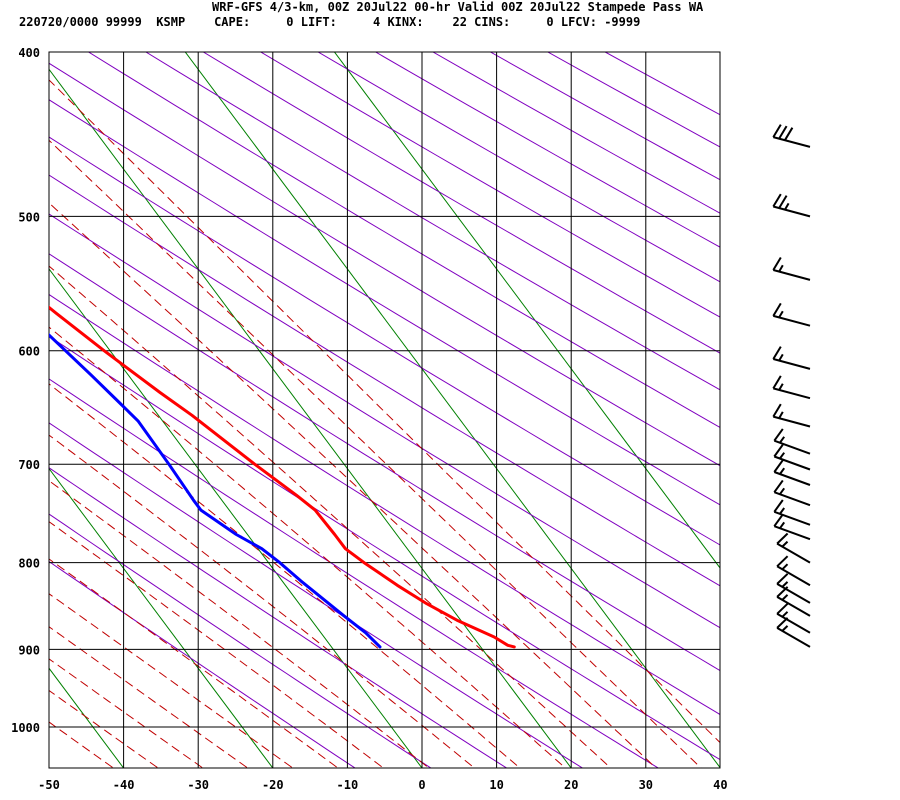 The width and height of the screenshot is (900, 800). I want to click on pressure-tick-label: 700, so click(29, 465).